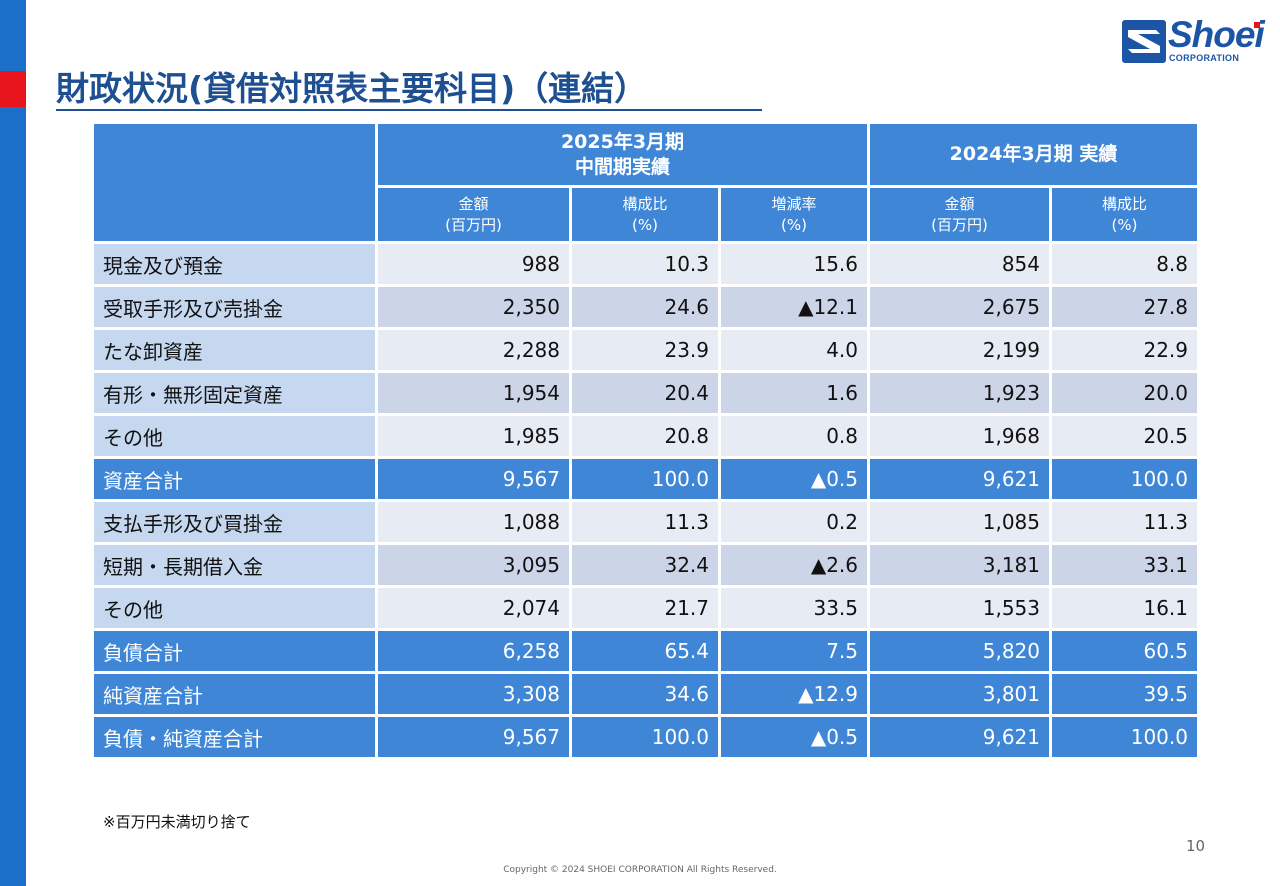  Describe the element at coordinates (794, 214) in the screenshot. I see `subheader-cell: 増減率 (%)` at that location.